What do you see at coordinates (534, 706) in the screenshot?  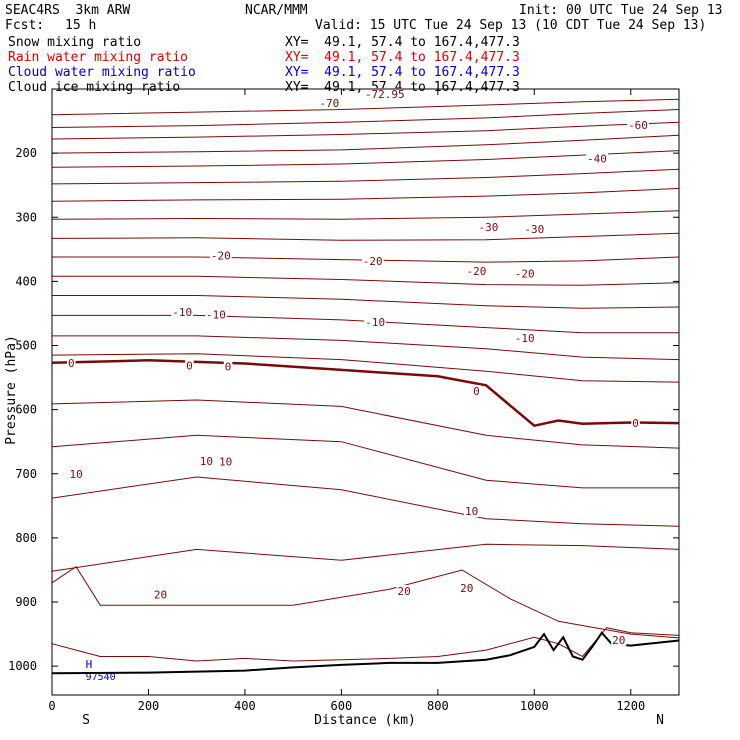 I see `x-tick-label-5: 1000` at bounding box center [534, 706].